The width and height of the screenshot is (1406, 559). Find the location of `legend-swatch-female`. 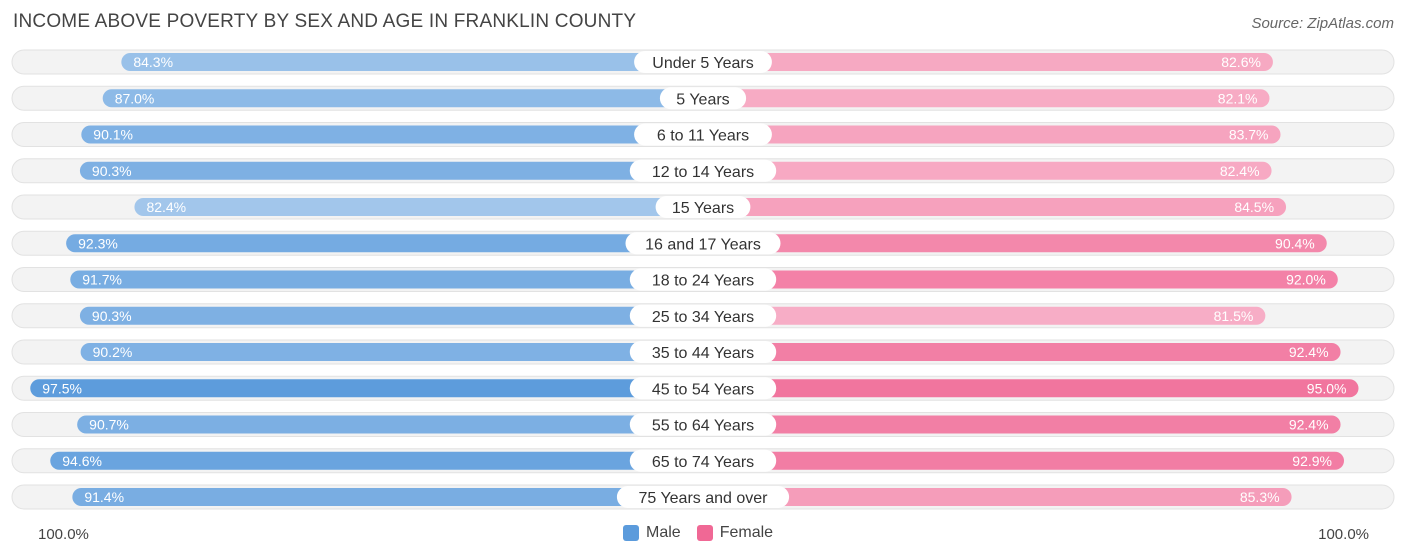

legend-swatch-female is located at coordinates (704, 533).